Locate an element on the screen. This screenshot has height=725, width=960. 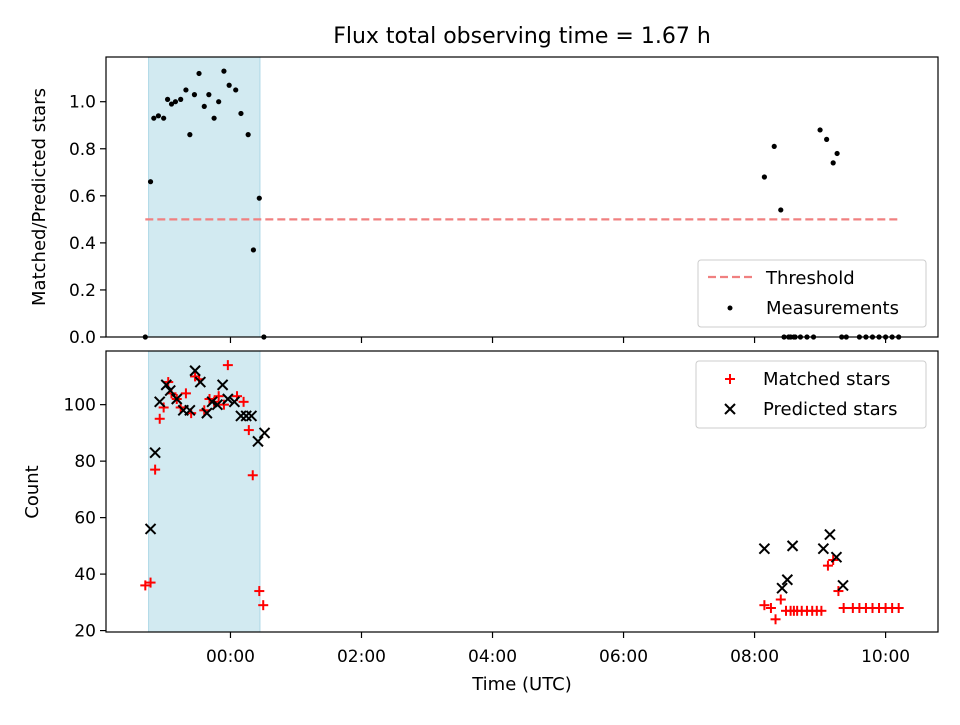
legend-matched-label: Matched stars is located at coordinates (826, 379).